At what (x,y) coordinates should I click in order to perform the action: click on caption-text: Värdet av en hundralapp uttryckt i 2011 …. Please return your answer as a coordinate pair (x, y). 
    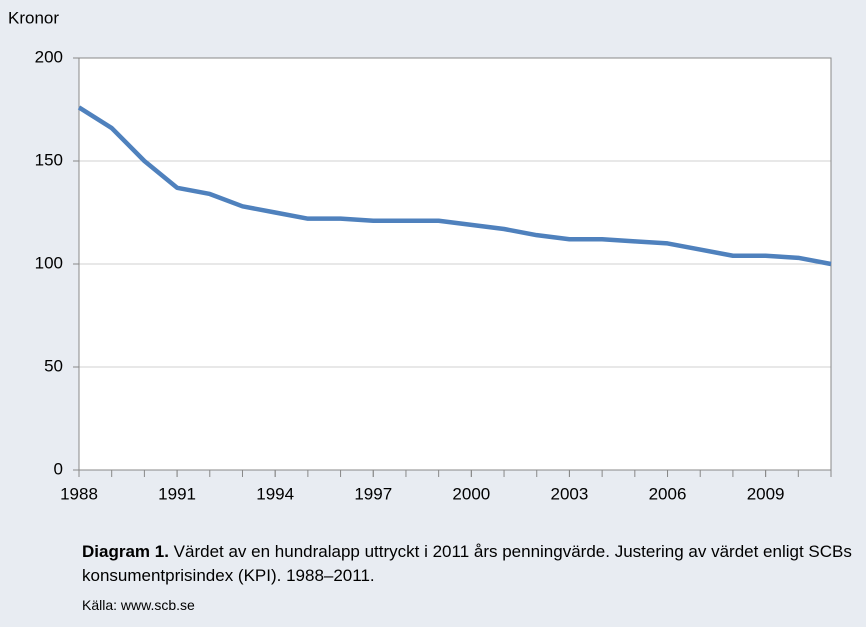
    Looking at the image, I should click on (467, 563).